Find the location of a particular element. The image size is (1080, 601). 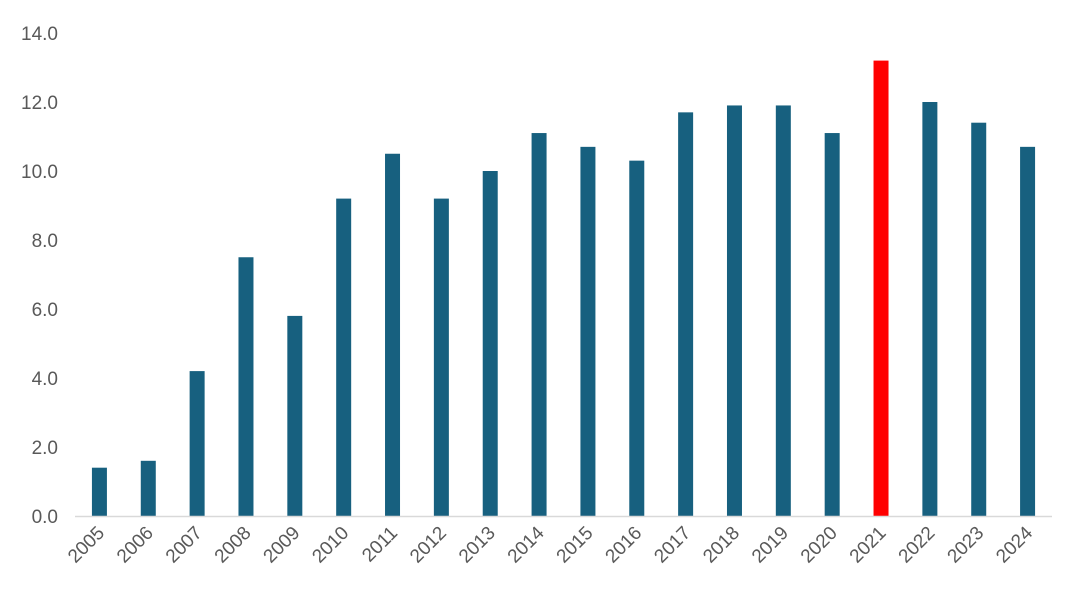

bar-2023 is located at coordinates (979, 319).